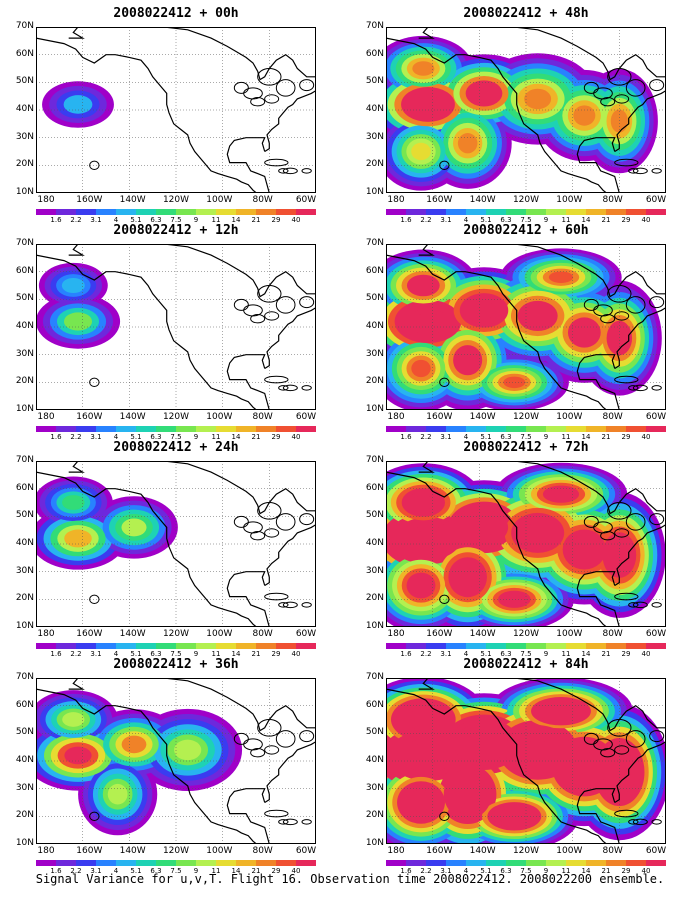 This screenshot has width=700, height=900. I want to click on variance-field, so click(526, 544).